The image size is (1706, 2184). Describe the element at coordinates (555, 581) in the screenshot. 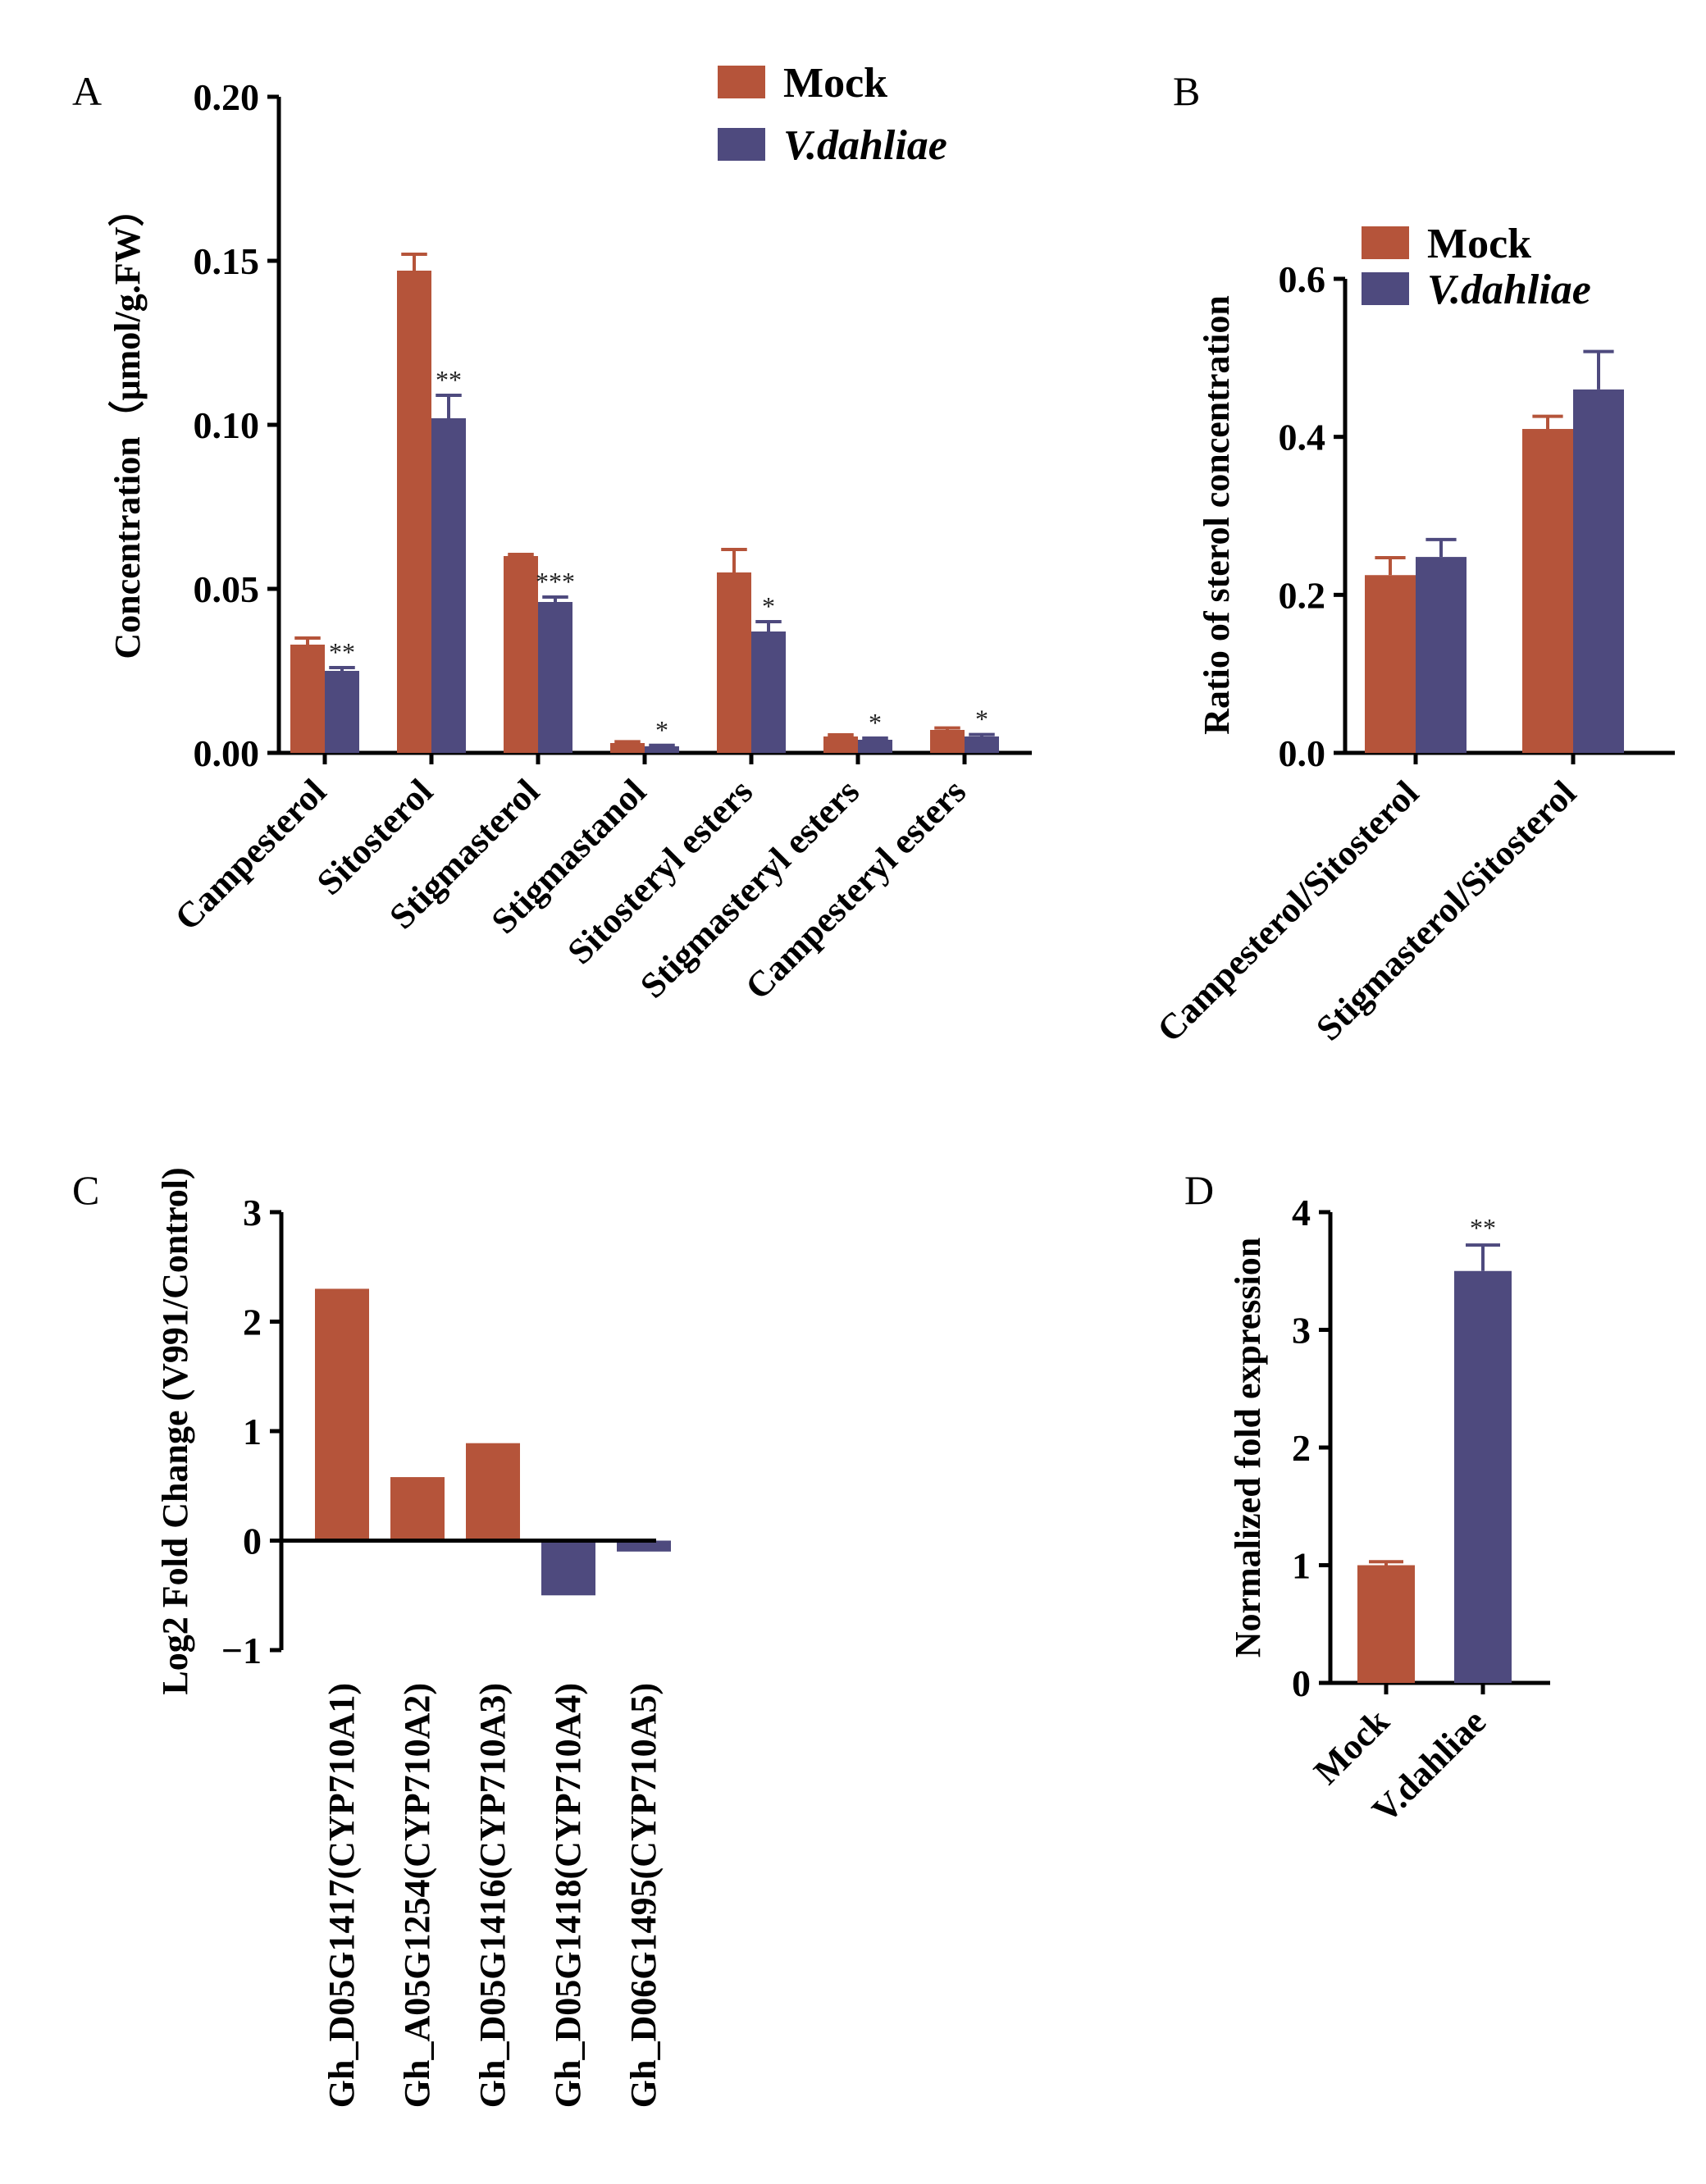

I see `significance-marker: ***` at that location.